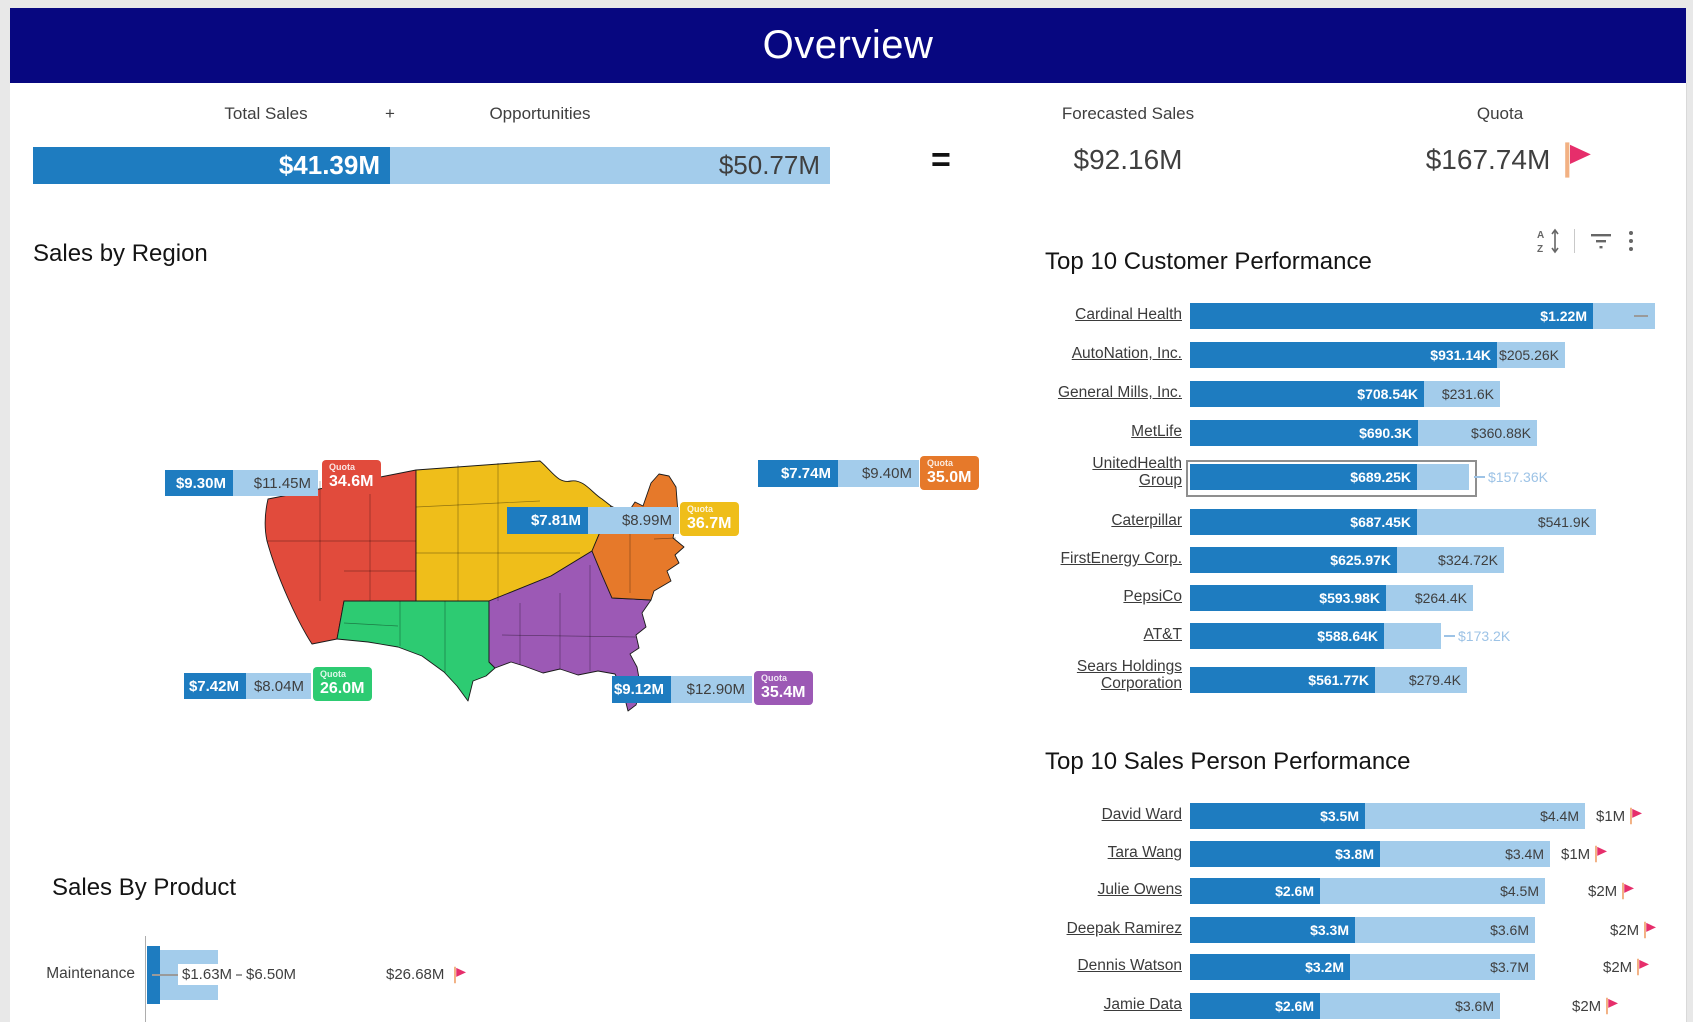  What do you see at coordinates (427, 975) in the screenshot?
I see `product-quota-value: $26.68M` at bounding box center [427, 975].